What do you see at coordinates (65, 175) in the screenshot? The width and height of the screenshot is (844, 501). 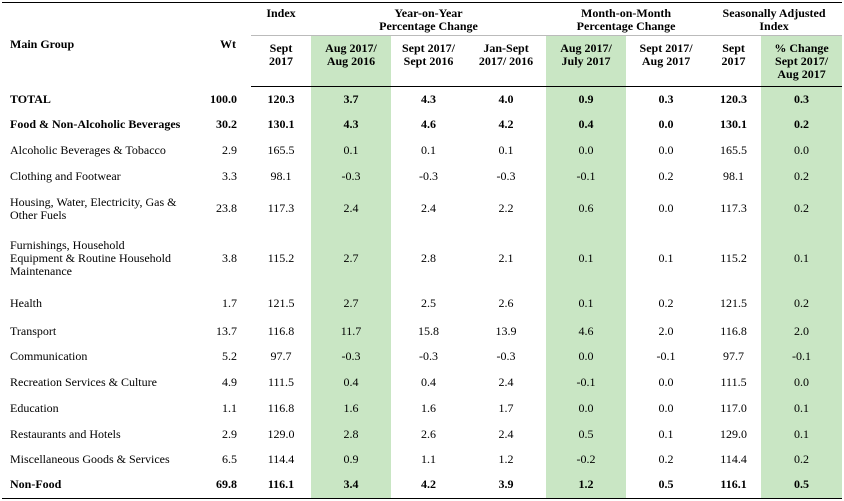 I see `row-label: Clothing and Footwear` at bounding box center [65, 175].